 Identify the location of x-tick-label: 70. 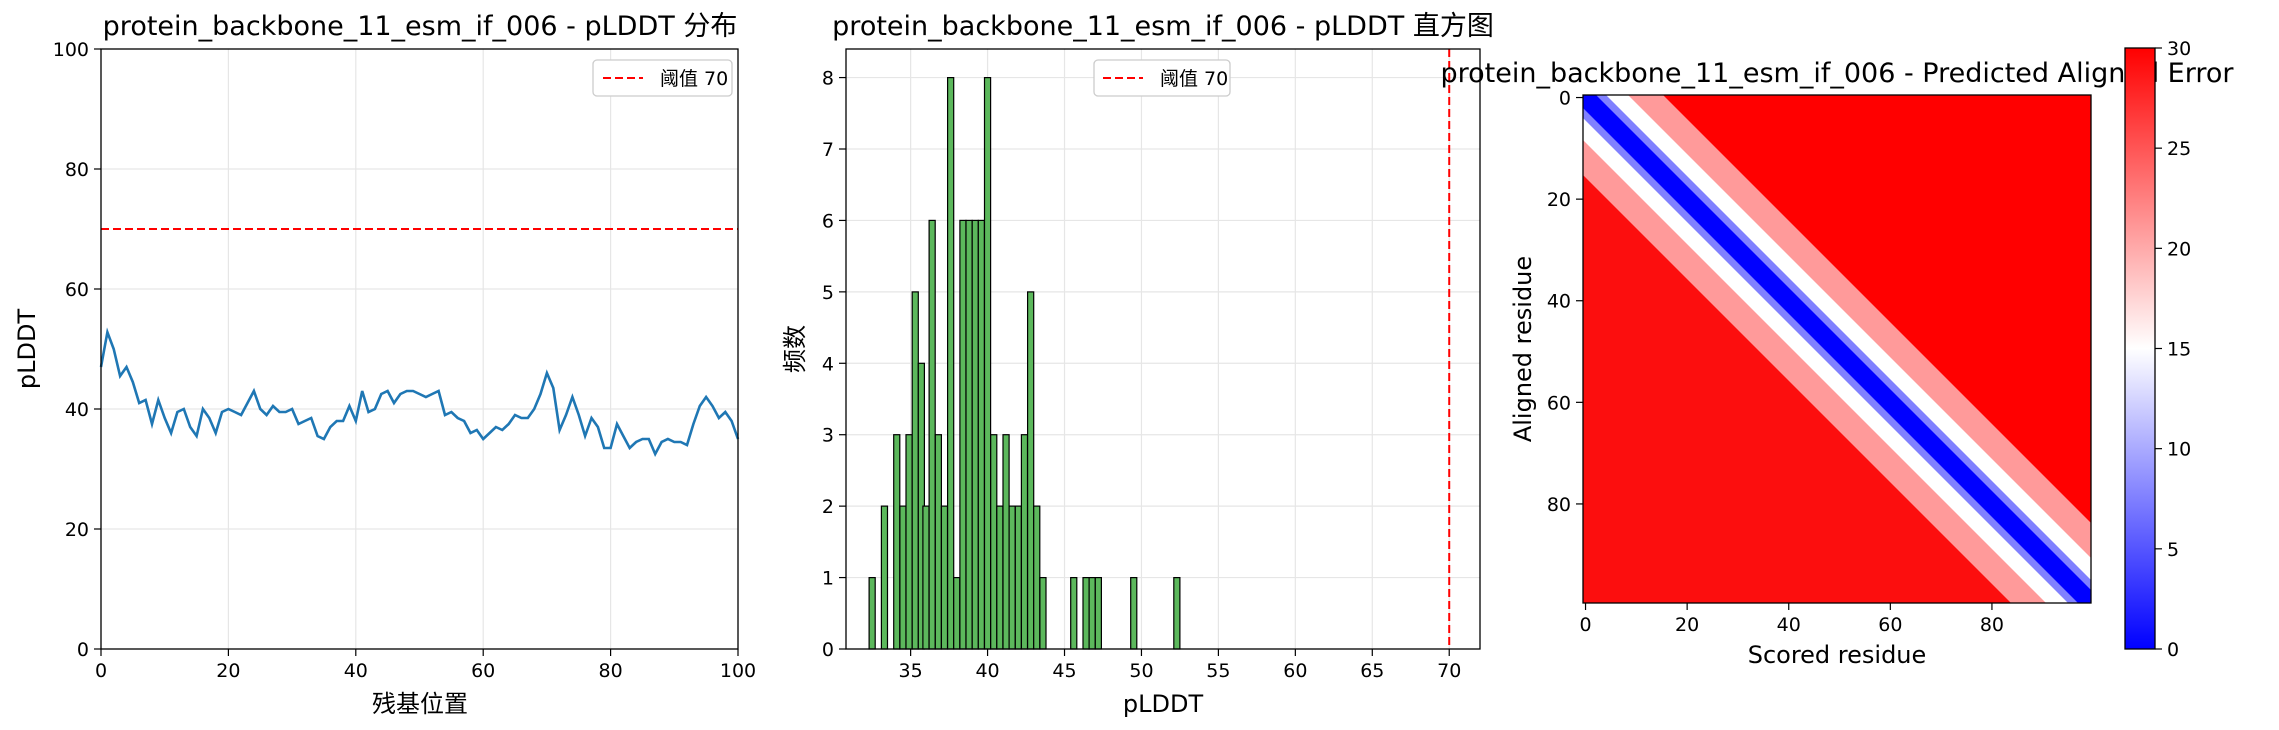
(1449, 671).